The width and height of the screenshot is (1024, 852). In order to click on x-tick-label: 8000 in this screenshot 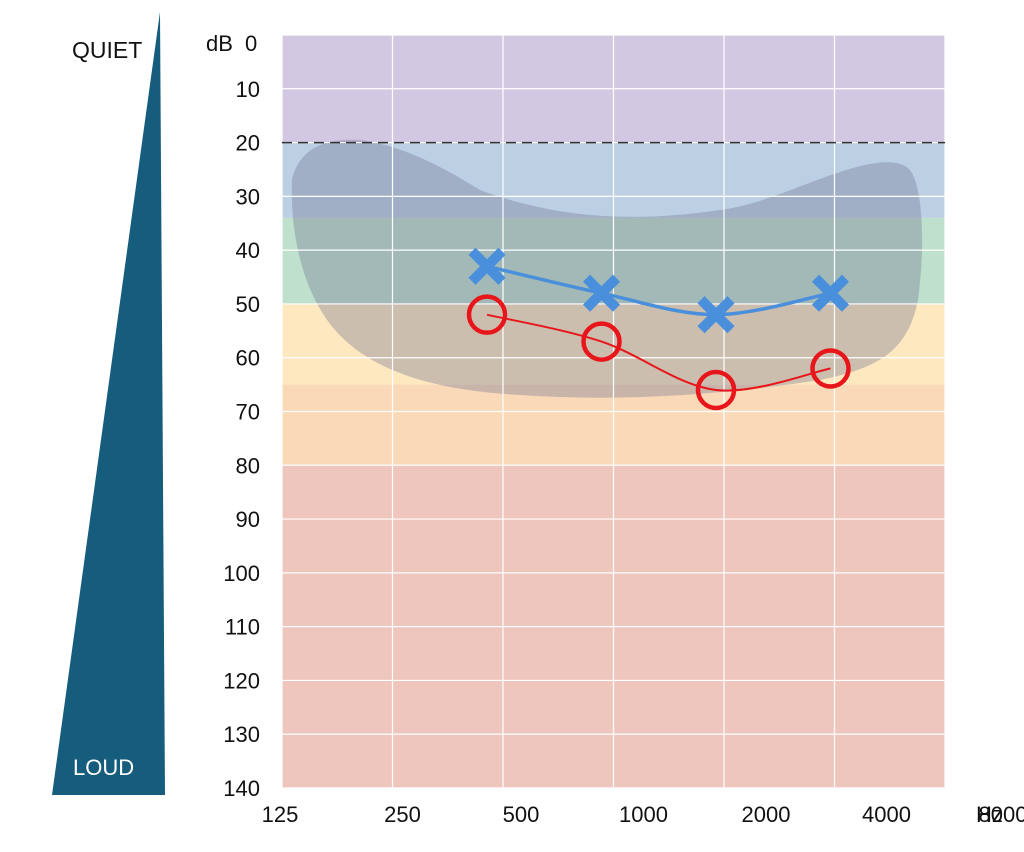, I will do `click(1001, 814)`.